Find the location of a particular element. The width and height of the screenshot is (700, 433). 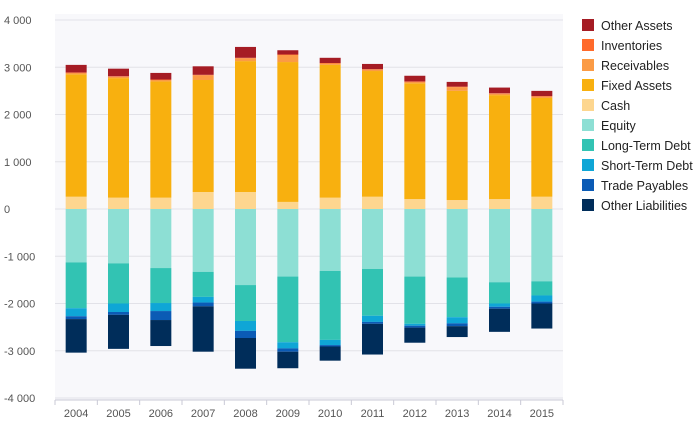

x-tick-label: 2015 is located at coordinates (542, 414).